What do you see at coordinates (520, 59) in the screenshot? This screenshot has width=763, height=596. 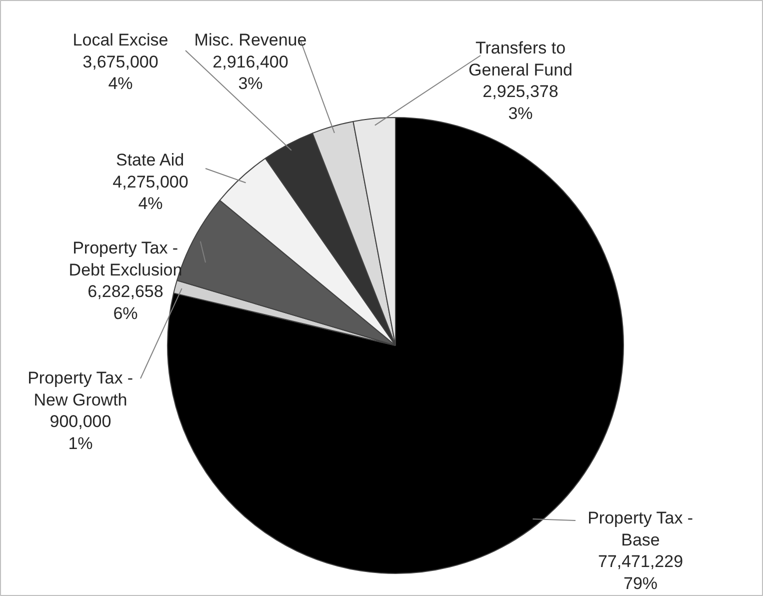 I see `slice-label: Transfers to General Fund` at bounding box center [520, 59].